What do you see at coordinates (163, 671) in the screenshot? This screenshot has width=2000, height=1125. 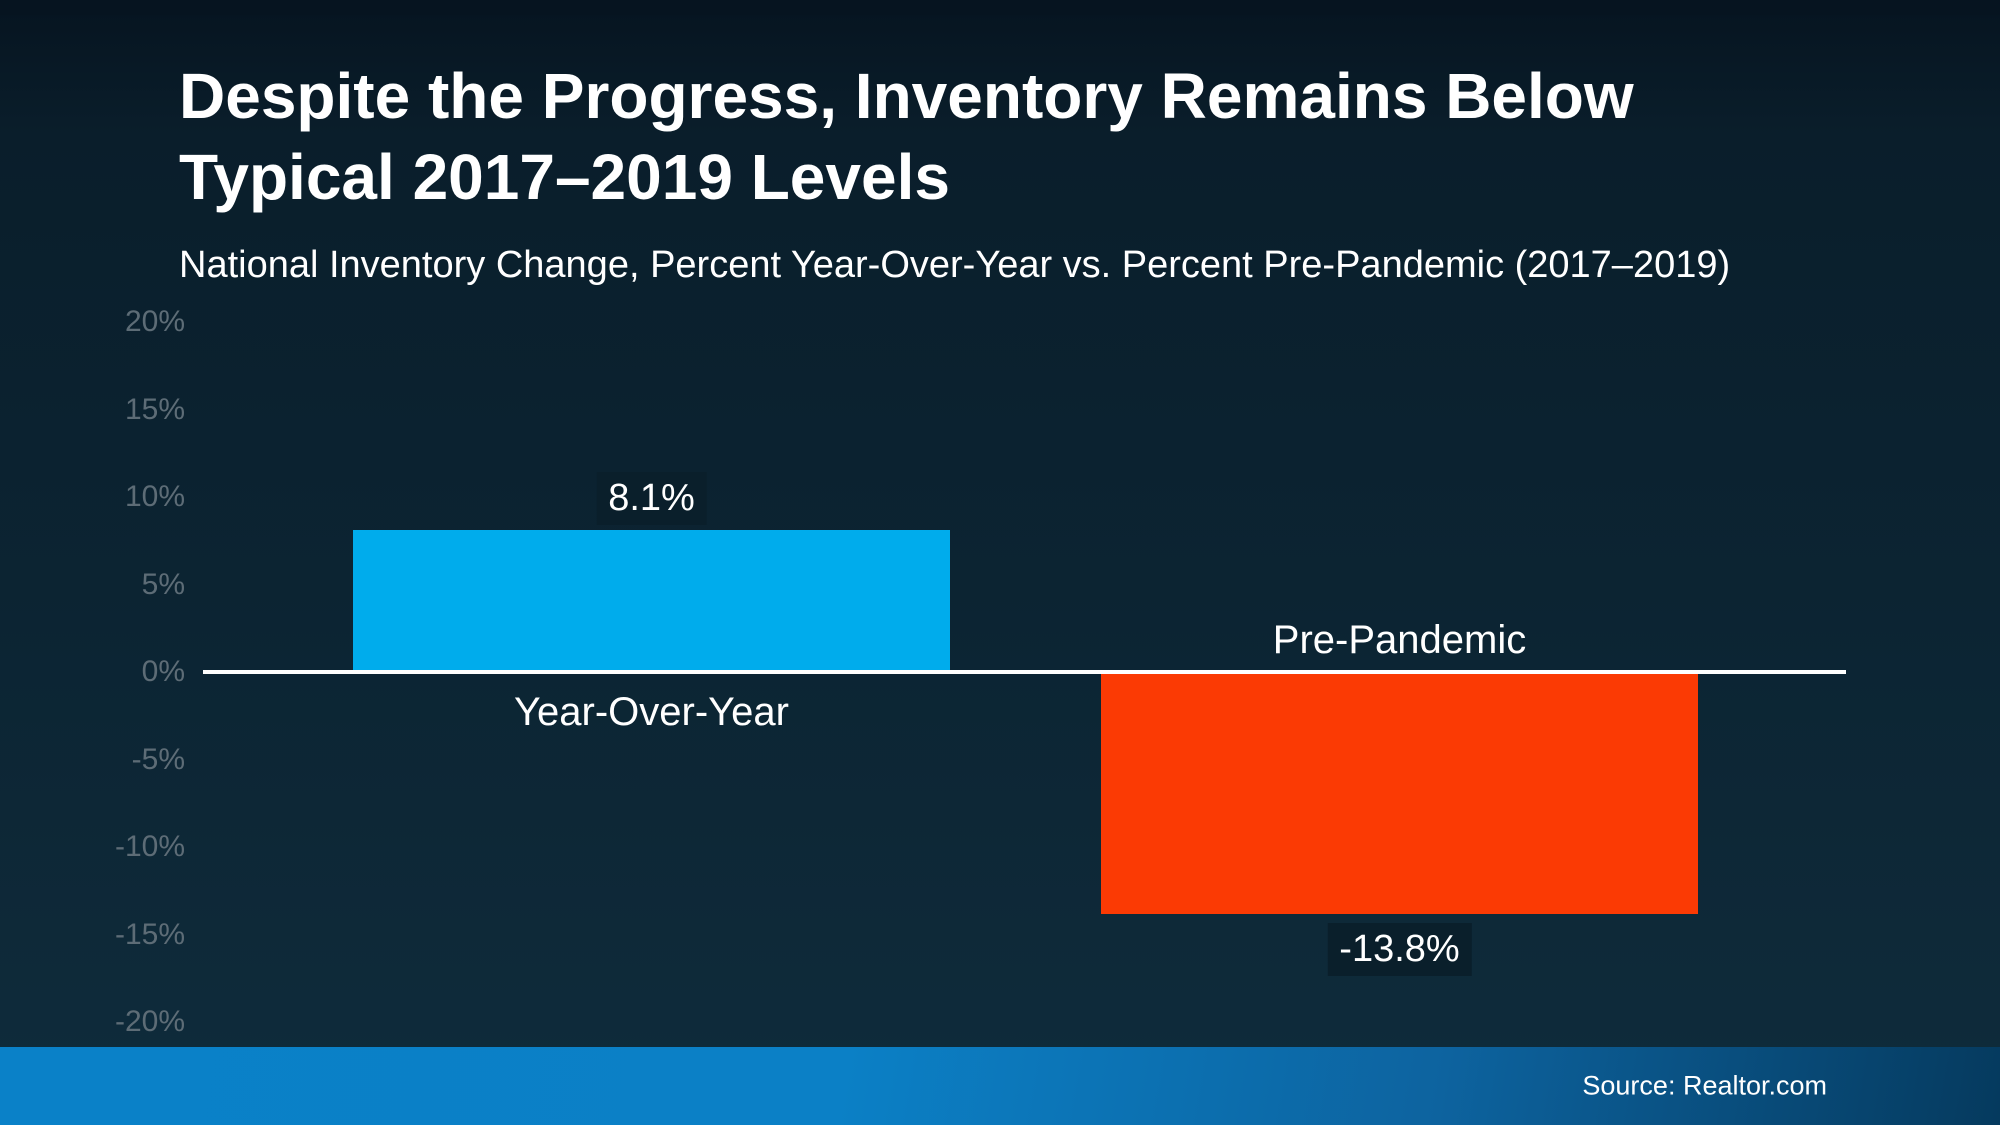 I see `y-axis-tick: 0%` at bounding box center [163, 671].